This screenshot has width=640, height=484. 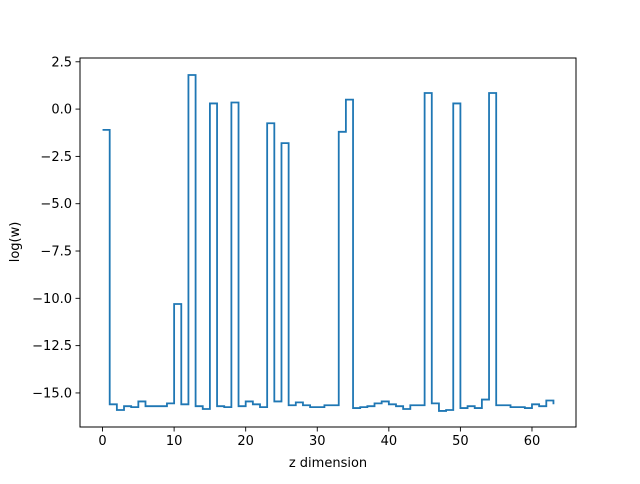 What do you see at coordinates (56, 228) in the screenshot?
I see `y-axis-ticks: 2.5 0.0 −2.5 −5.0 −7.5 −10.0 −12.5 −15.0` at bounding box center [56, 228].